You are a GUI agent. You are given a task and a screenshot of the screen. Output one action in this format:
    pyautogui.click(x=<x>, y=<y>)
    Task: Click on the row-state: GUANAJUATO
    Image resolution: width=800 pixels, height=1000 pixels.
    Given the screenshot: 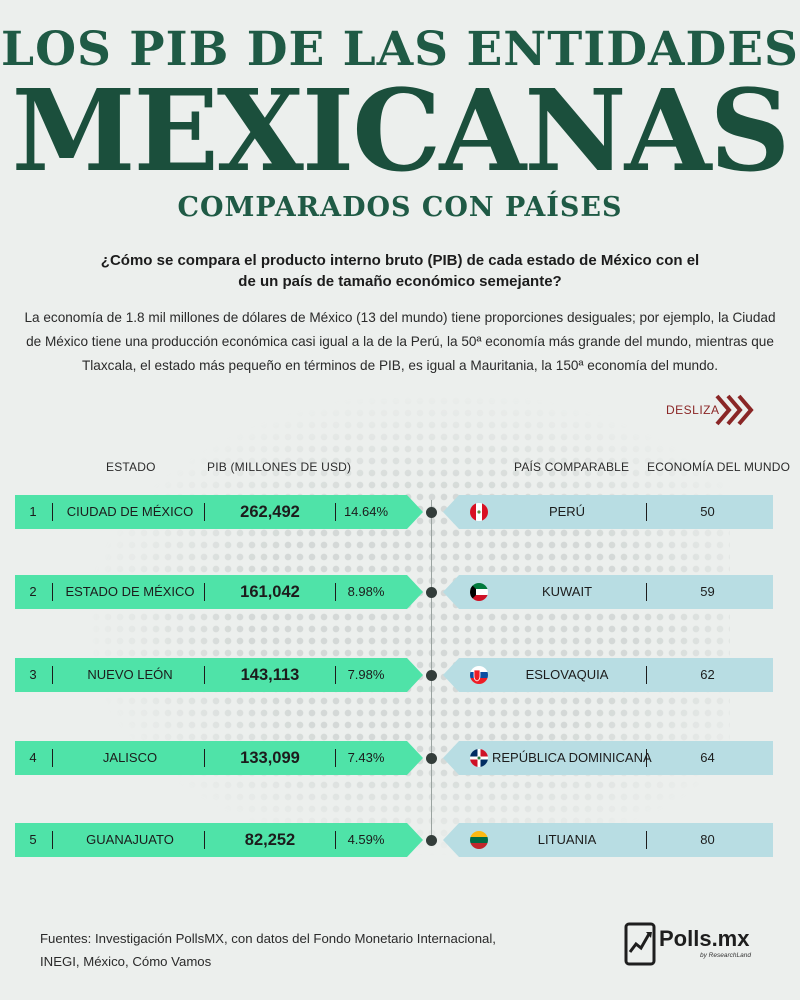 What is the action you would take?
    pyautogui.click(x=130, y=839)
    